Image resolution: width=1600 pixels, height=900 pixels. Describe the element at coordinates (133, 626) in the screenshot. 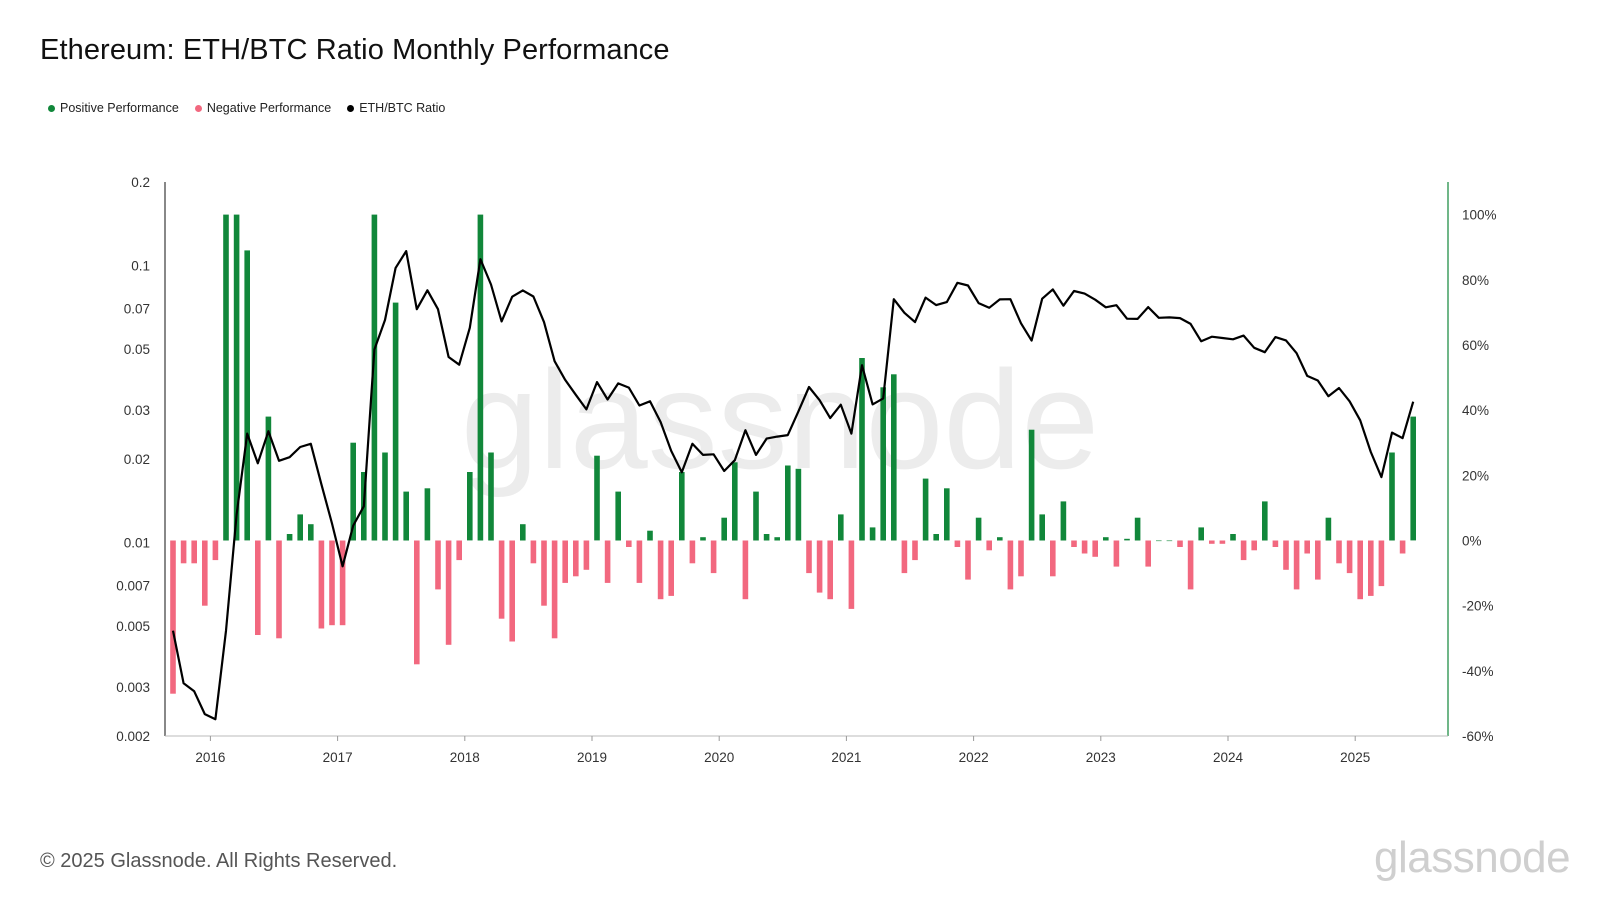

I see `left-tick-label: 0.005` at that location.